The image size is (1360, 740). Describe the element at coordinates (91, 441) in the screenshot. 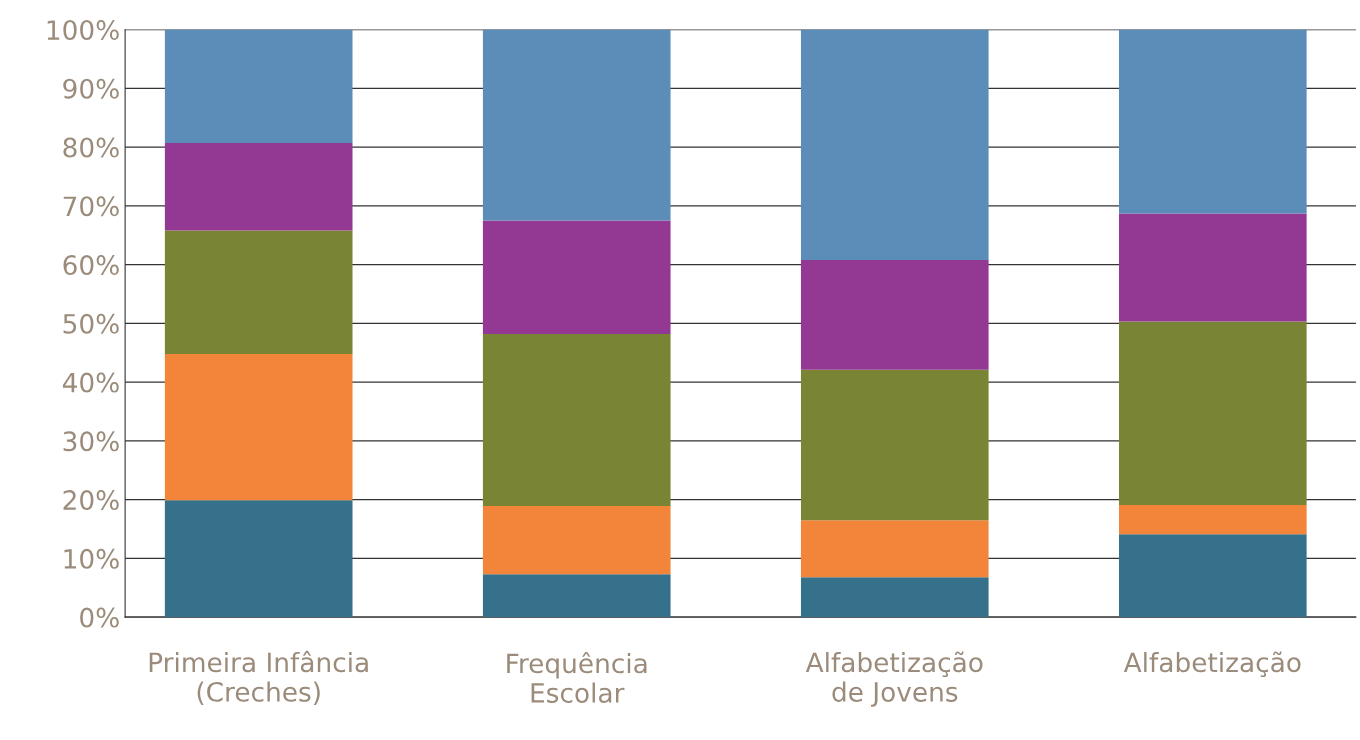

I see `y-tick-label: 30%` at that location.